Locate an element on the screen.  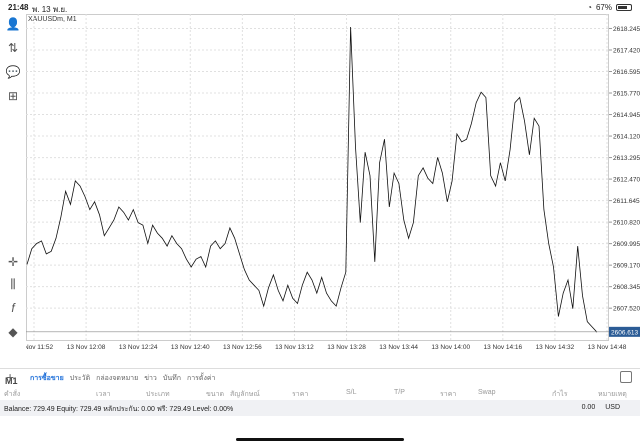
battery-percent: 67% is located at coordinates (603, 7).